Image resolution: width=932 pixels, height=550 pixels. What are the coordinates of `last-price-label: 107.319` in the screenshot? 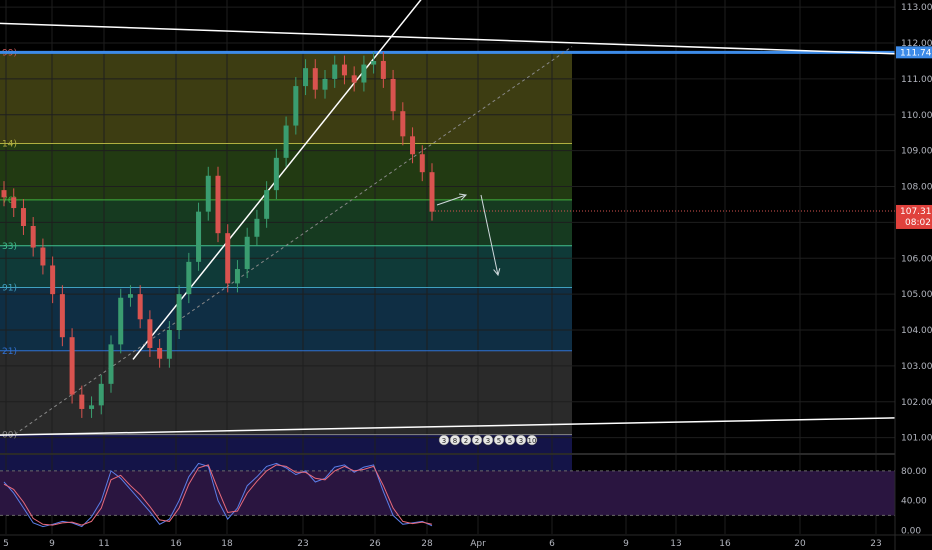 It's located at (916, 212).